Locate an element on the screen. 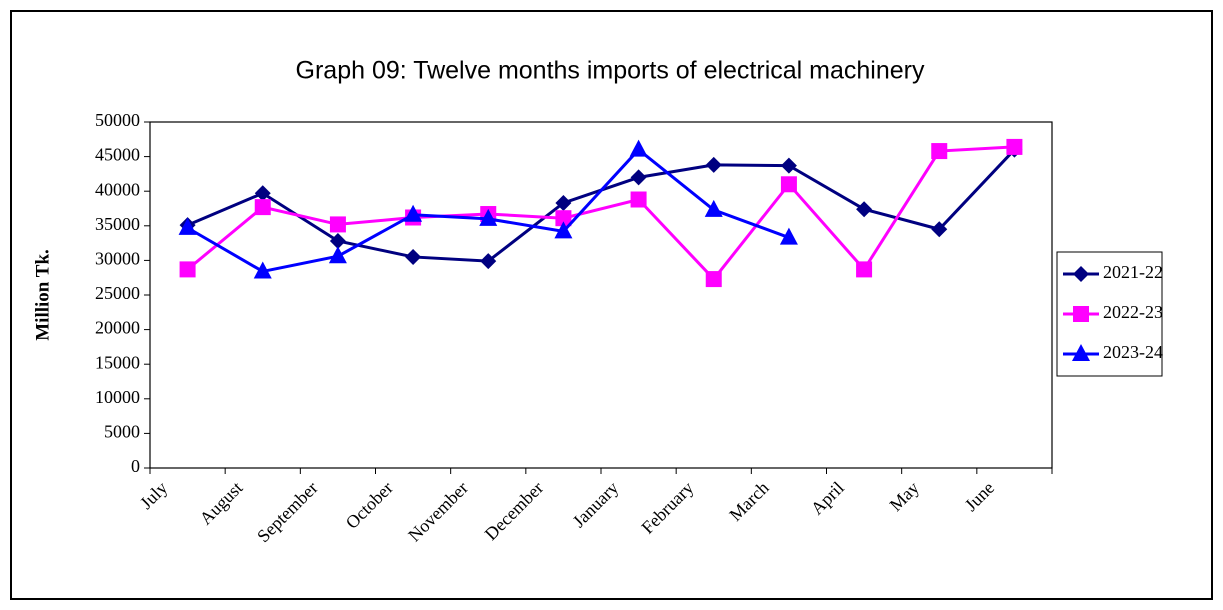 This screenshot has width=1223, height=610. legend-label: 2022-23 is located at coordinates (1133, 312).